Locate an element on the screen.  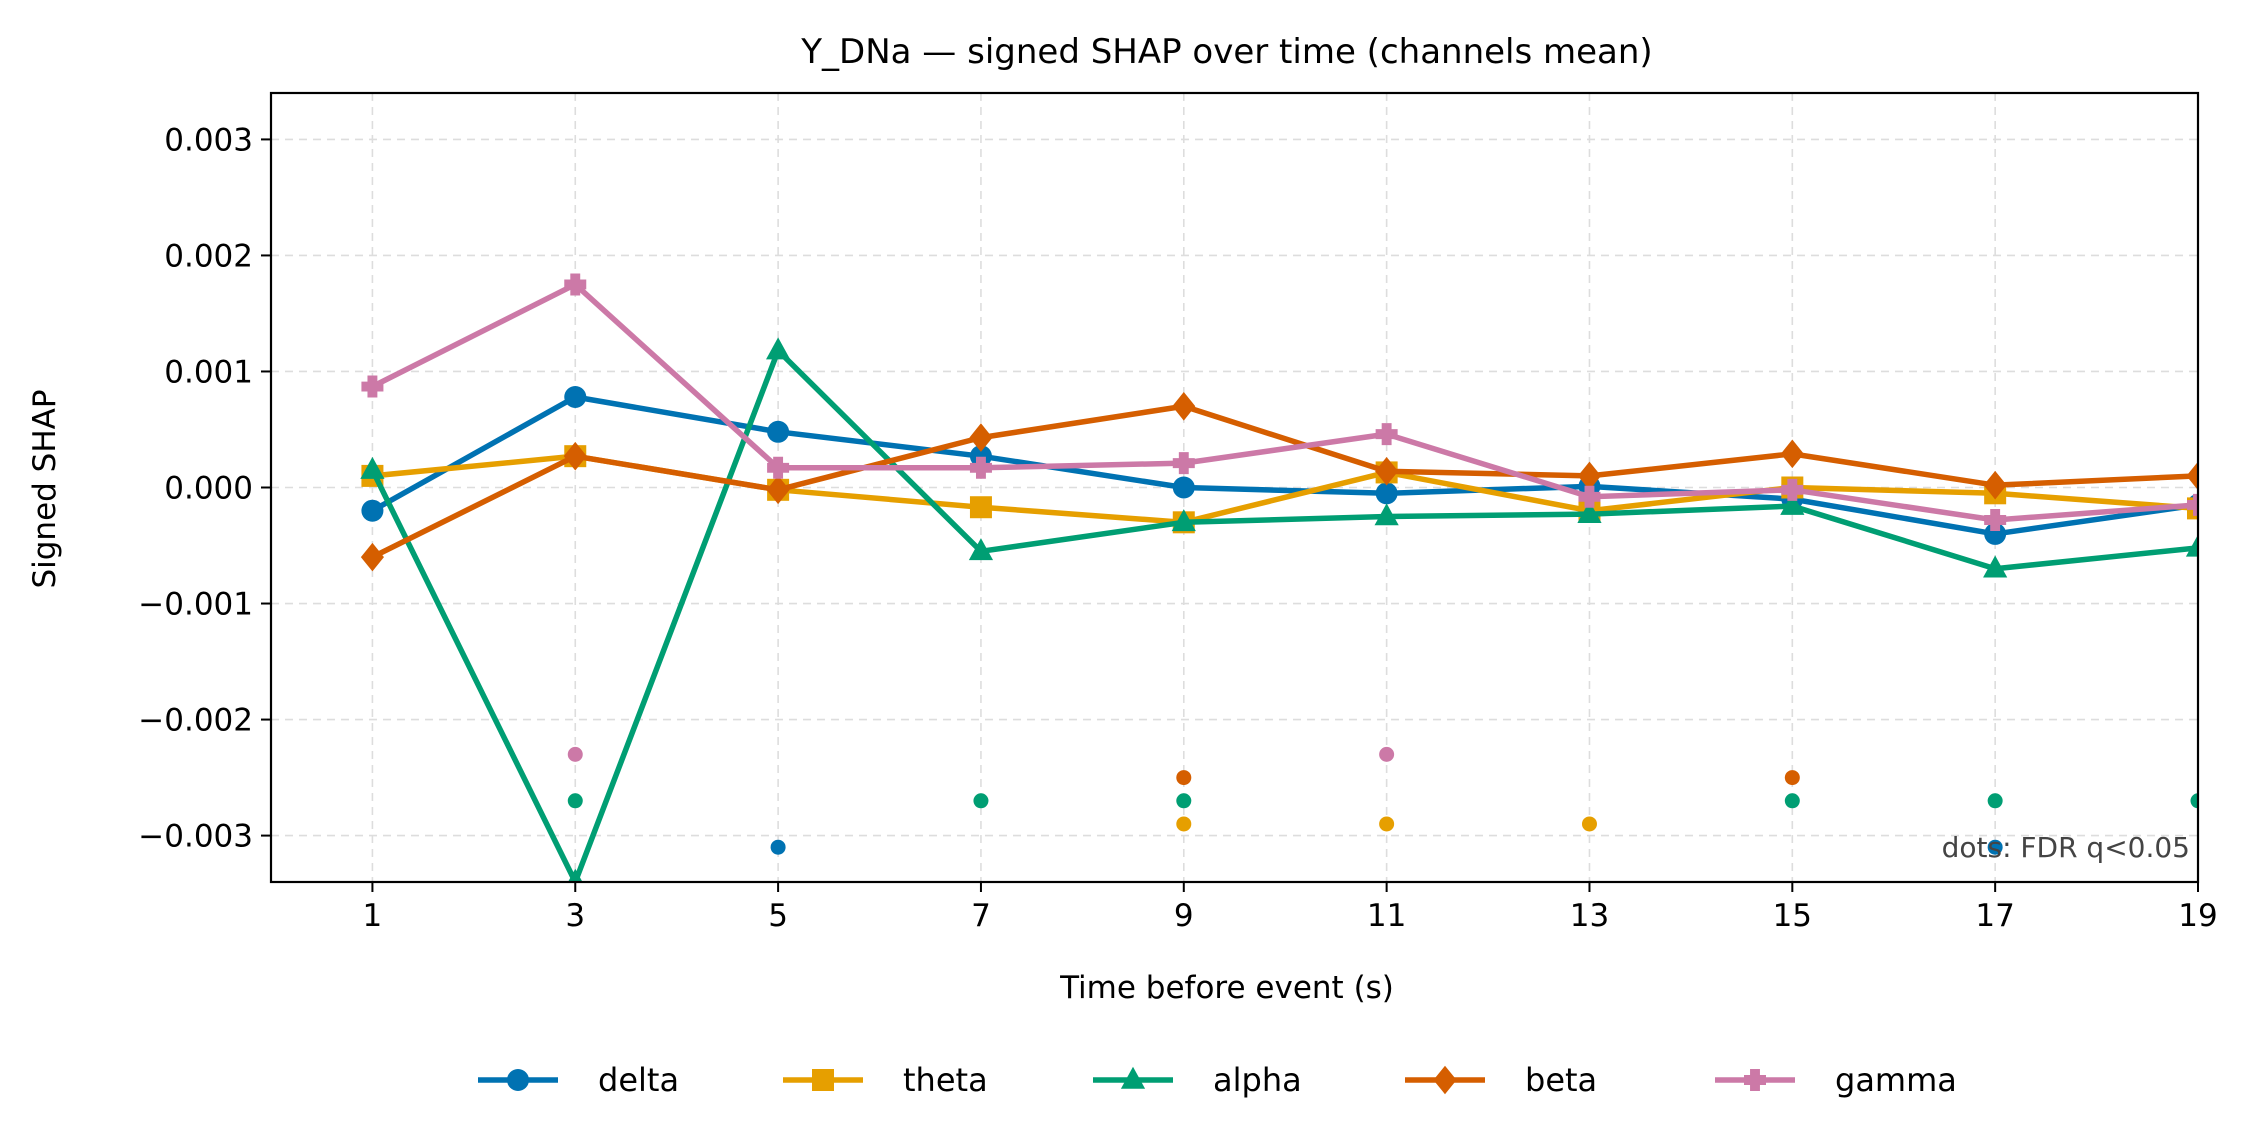
legend-item-beta: beta is located at coordinates (1501, 1080).